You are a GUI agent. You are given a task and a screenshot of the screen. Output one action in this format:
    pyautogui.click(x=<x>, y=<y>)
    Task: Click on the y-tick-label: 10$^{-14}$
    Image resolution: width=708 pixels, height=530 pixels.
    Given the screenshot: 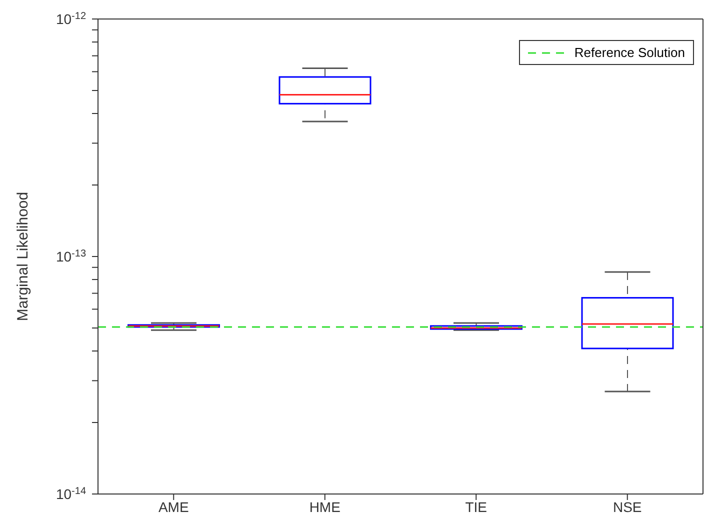 What is the action you would take?
    pyautogui.click(x=71, y=494)
    